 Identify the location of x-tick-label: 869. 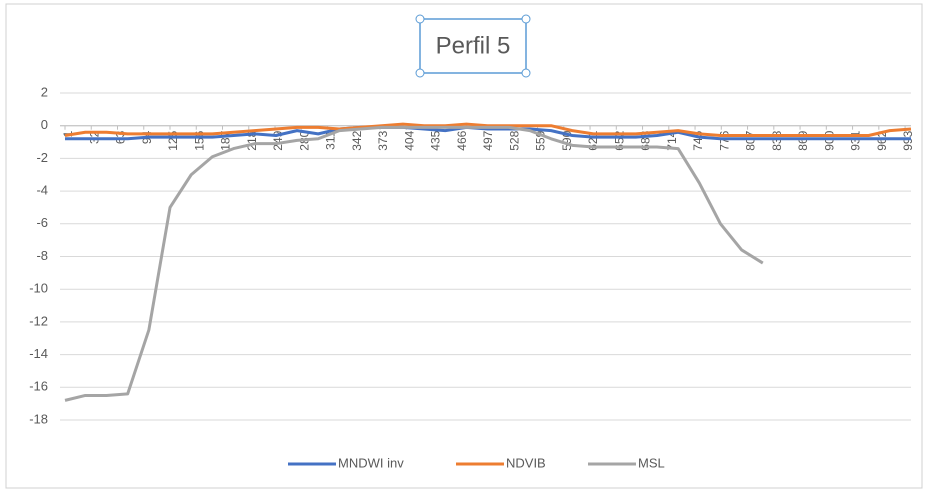
(803, 140).